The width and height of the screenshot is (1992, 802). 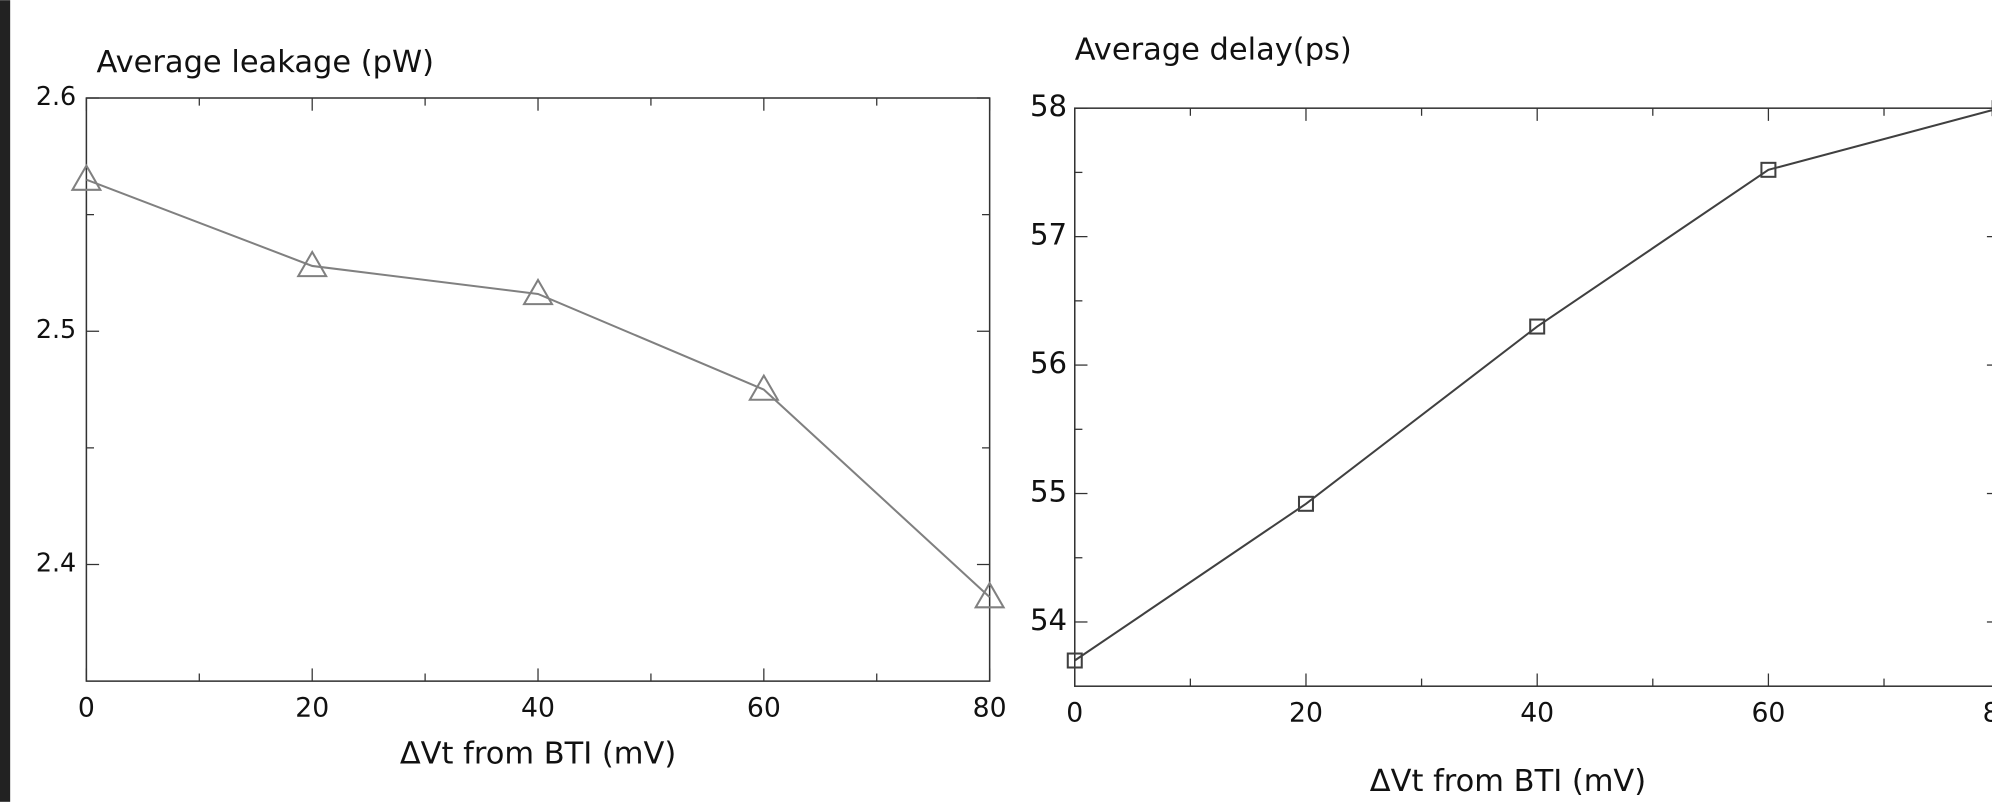 I want to click on y-tick-label: 2.4, so click(x=56, y=563).